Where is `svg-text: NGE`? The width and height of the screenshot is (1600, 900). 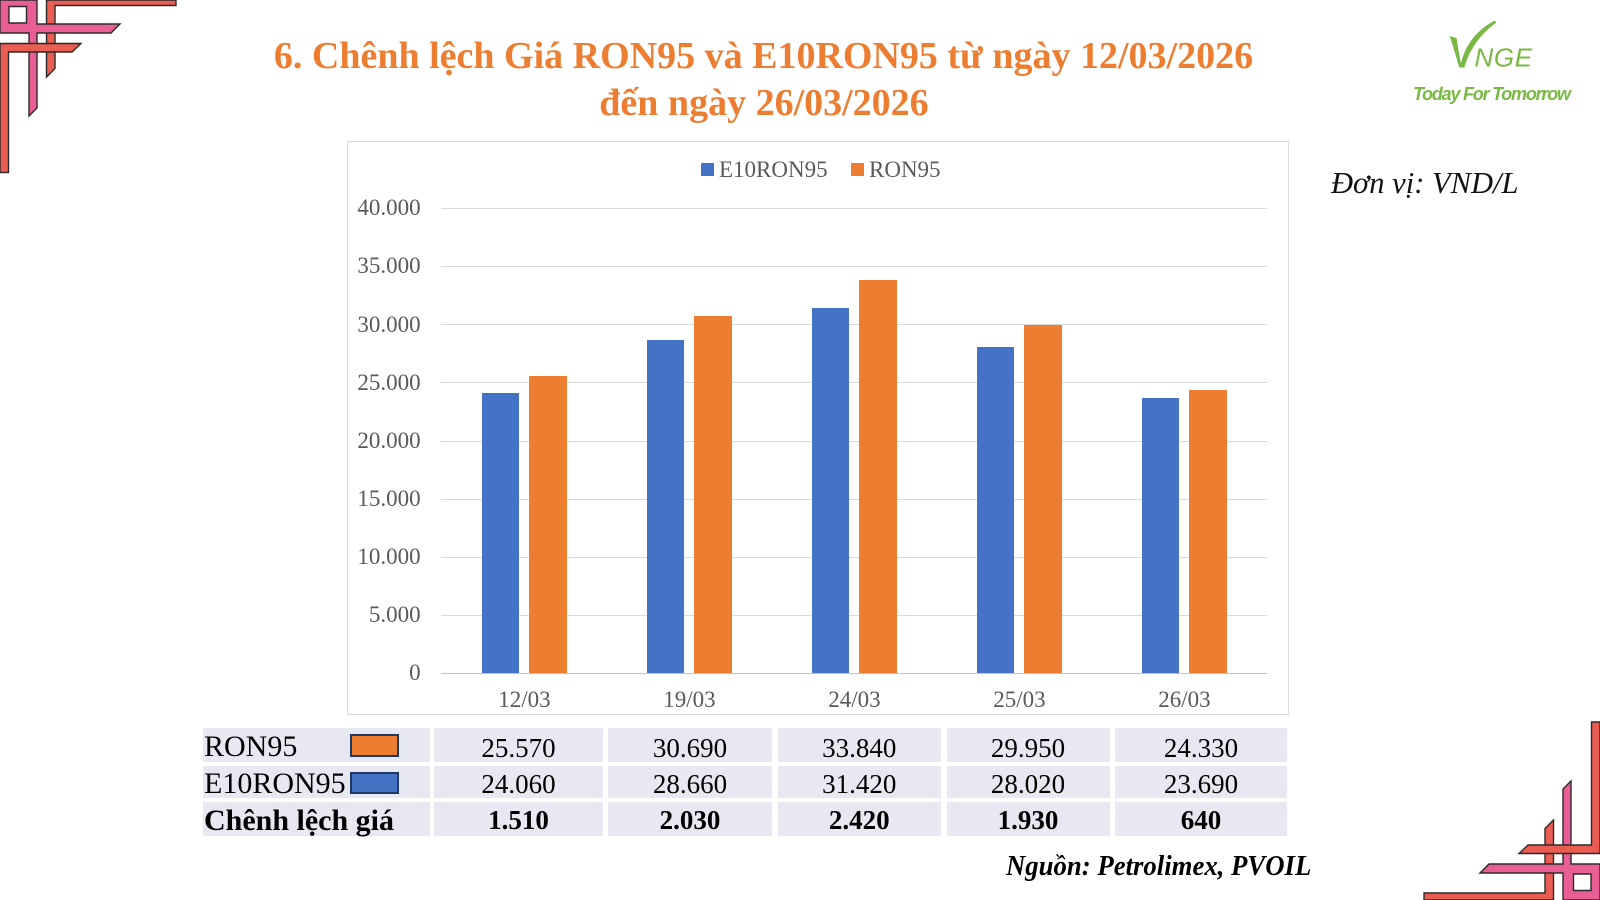 svg-text: NGE is located at coordinates (1504, 57).